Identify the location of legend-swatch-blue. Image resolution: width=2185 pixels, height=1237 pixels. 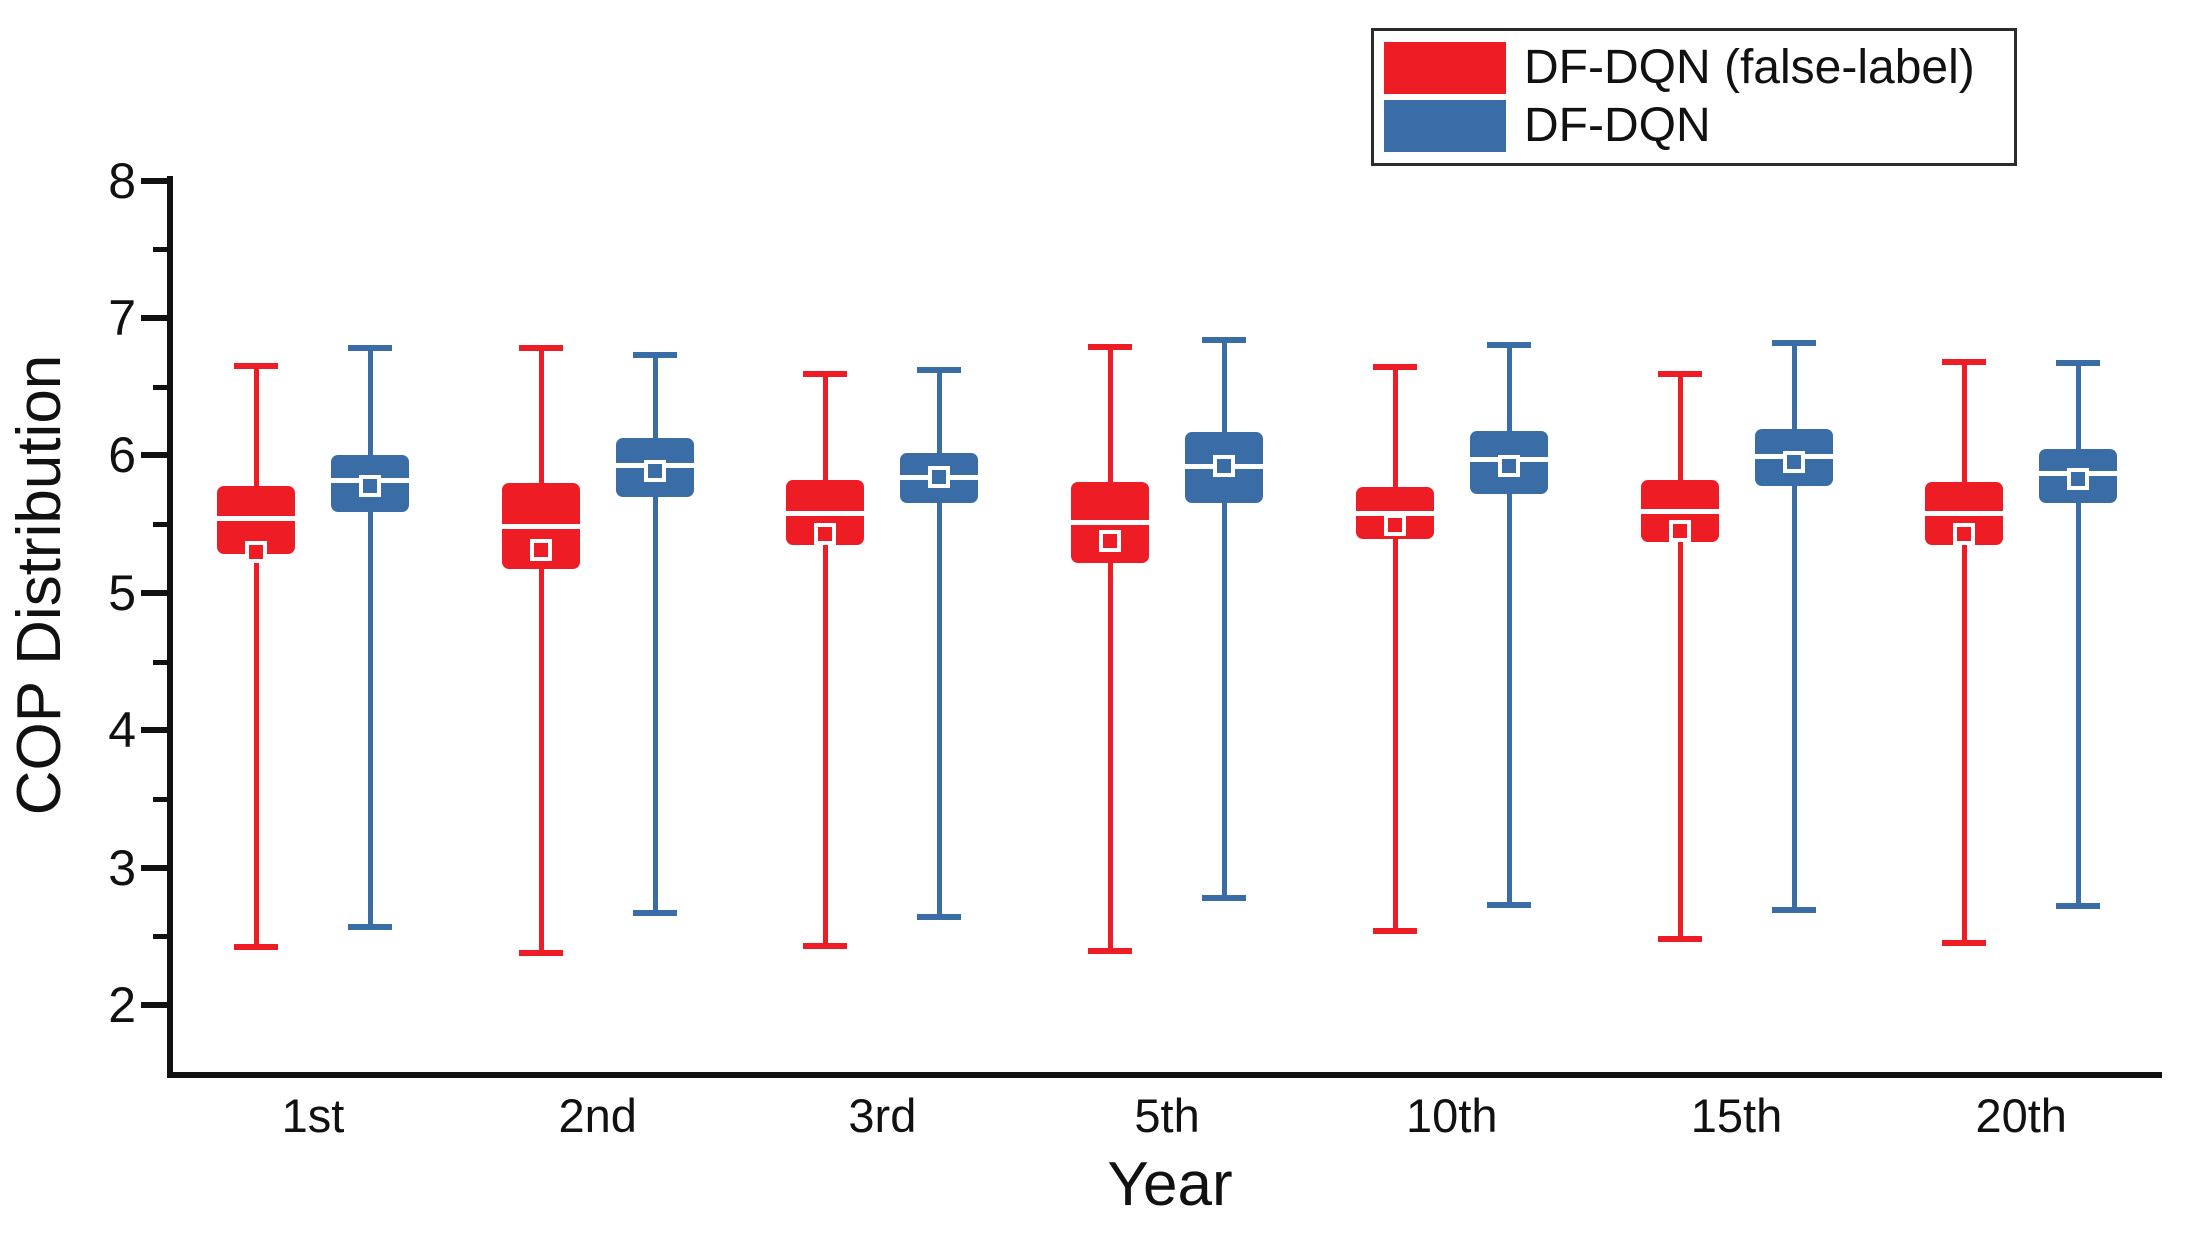
(1445, 126).